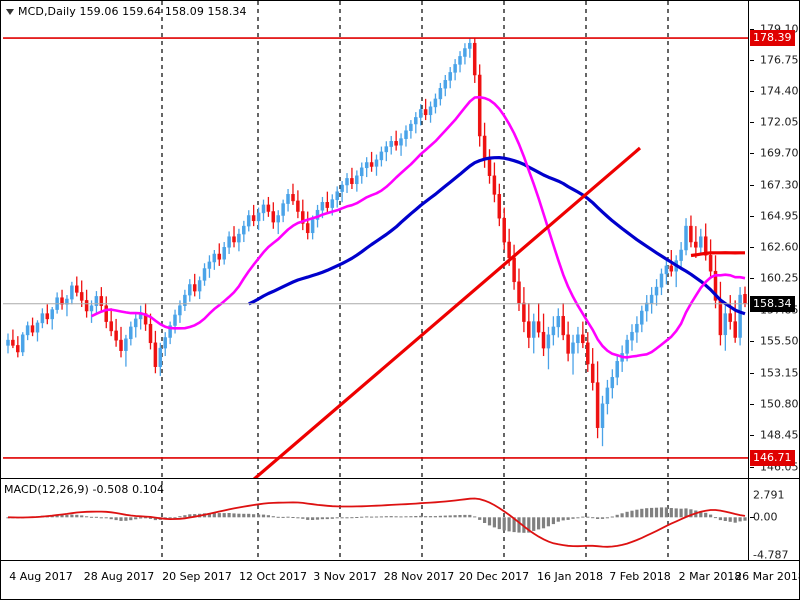 This screenshot has height=600, width=800. Describe the element at coordinates (779, 404) in the screenshot. I see `price-axis-label: 150.80` at that location.